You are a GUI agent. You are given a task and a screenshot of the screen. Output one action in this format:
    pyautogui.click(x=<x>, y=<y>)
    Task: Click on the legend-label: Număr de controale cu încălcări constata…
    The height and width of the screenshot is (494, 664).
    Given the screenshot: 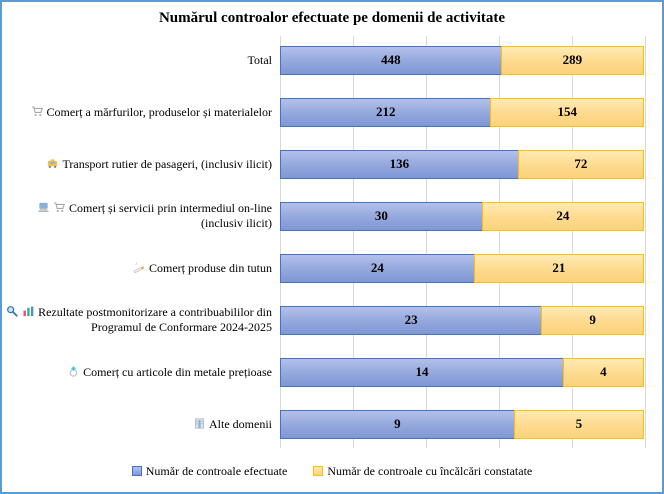 What is the action you would take?
    pyautogui.click(x=430, y=470)
    